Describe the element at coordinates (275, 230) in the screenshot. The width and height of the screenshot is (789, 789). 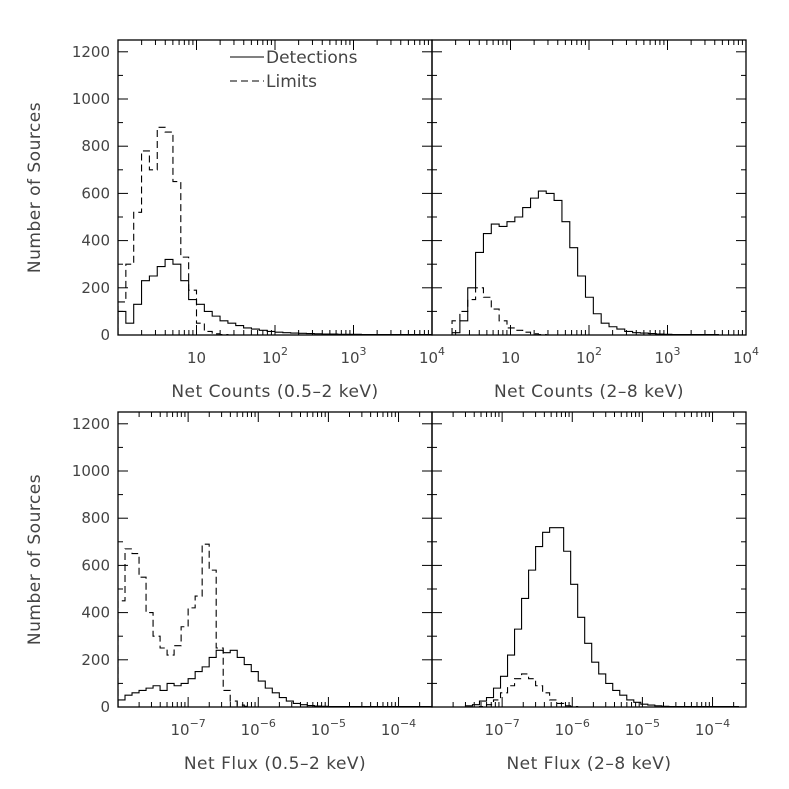
I see `histogram-limits-top-left` at that location.